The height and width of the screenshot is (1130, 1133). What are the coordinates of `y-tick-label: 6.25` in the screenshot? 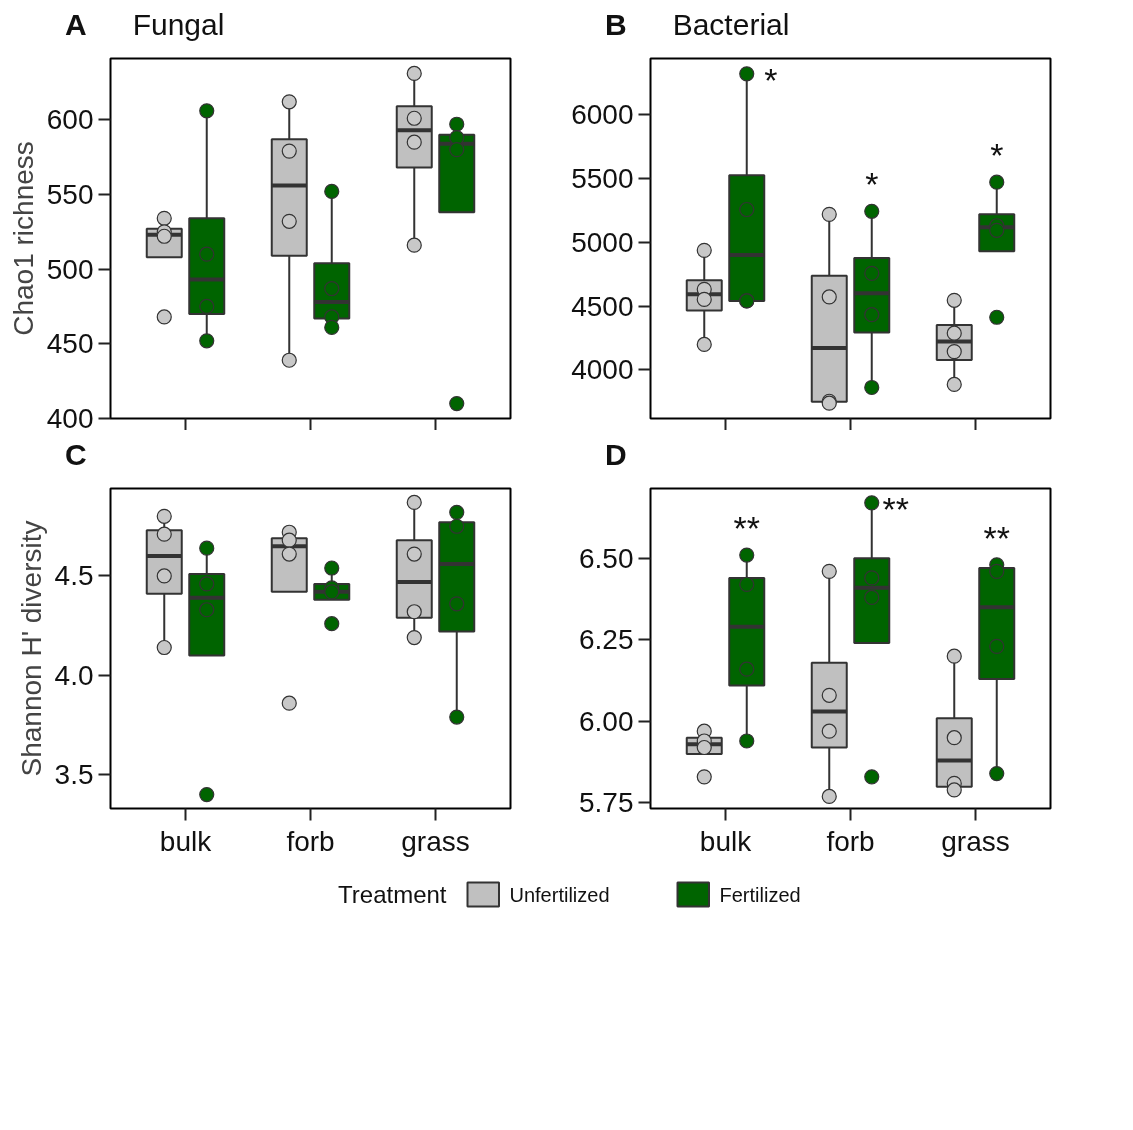 It's located at (606, 640).